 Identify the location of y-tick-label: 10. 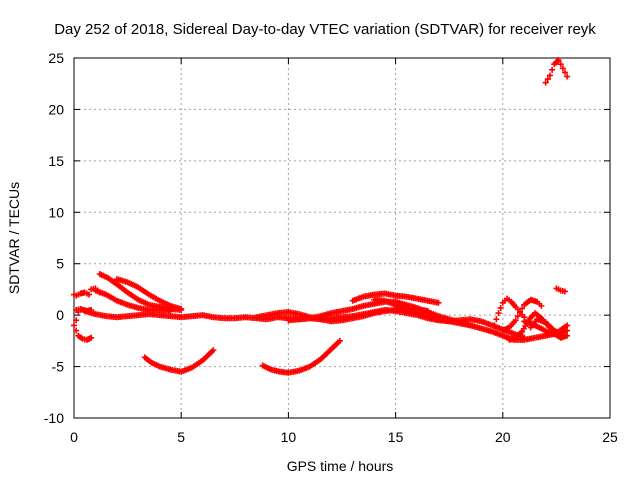
(56, 212).